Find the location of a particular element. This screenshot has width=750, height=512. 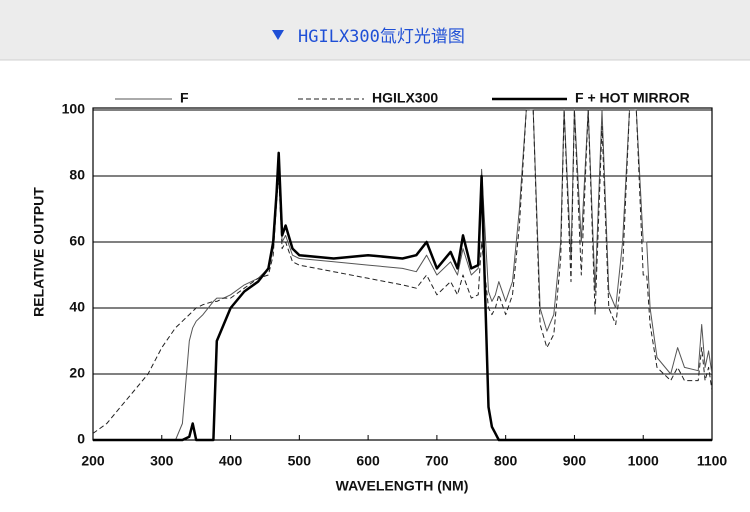

x-tick-label: 200 is located at coordinates (93, 461).